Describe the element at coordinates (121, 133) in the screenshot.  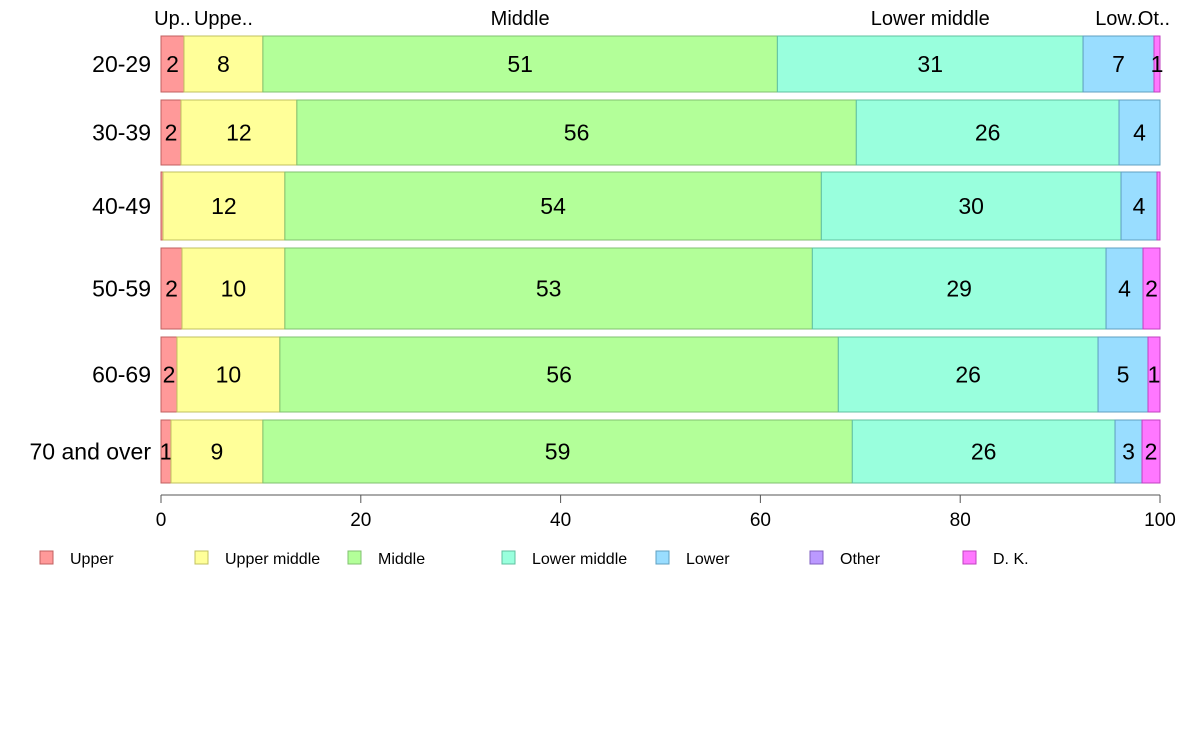
I see `y-tick-label: 30-39` at that location.